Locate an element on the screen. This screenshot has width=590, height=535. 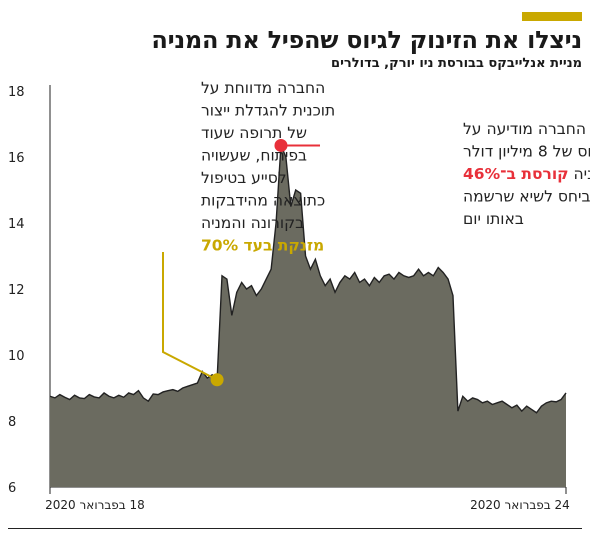
chart-subtitle: מניית אנלייבקס בבורסת ניו יורק, בדולרים is located at coordinates (456, 63).